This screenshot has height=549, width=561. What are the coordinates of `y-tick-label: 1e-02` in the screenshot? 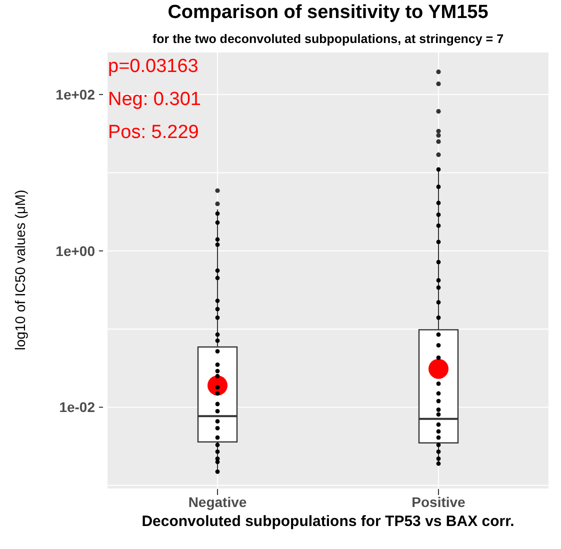 It's located at (77, 407).